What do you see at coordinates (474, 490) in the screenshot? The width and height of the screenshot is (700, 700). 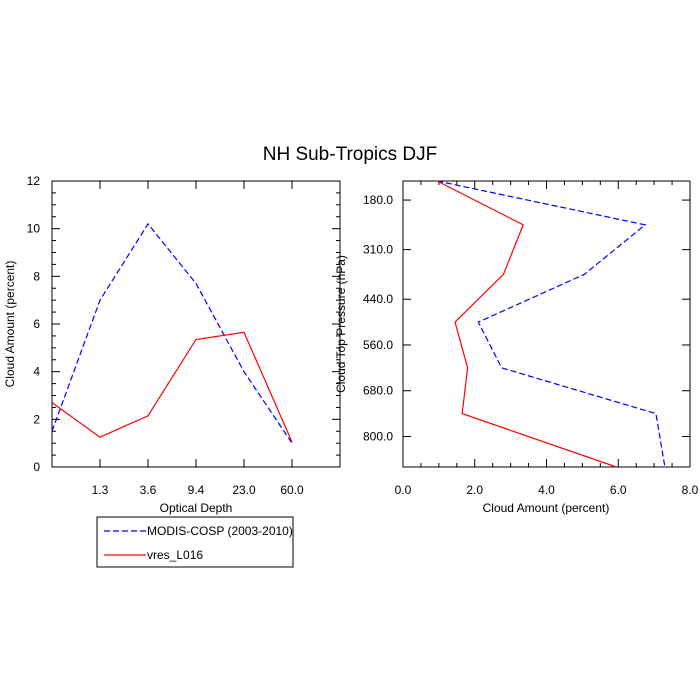 I see `right-x-tick-label: 2.0` at bounding box center [474, 490].